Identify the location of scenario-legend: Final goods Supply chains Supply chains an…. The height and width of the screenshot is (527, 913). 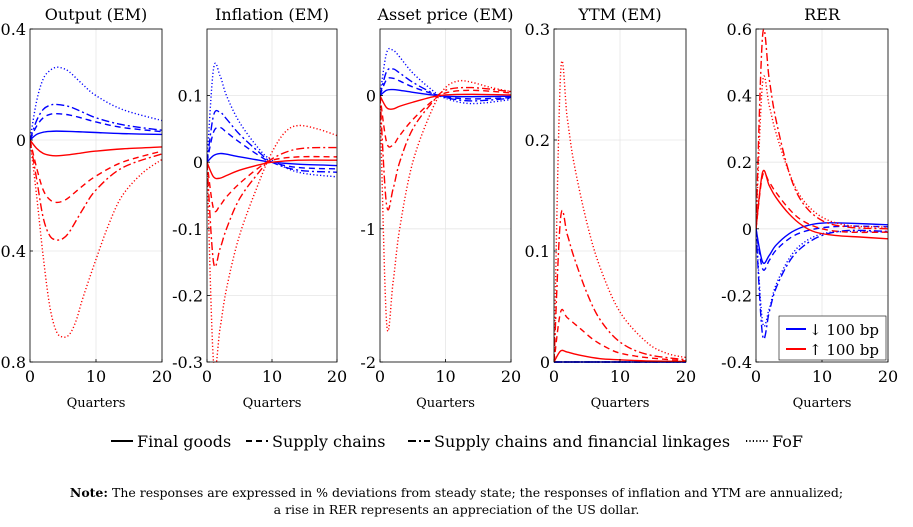
(457, 441).